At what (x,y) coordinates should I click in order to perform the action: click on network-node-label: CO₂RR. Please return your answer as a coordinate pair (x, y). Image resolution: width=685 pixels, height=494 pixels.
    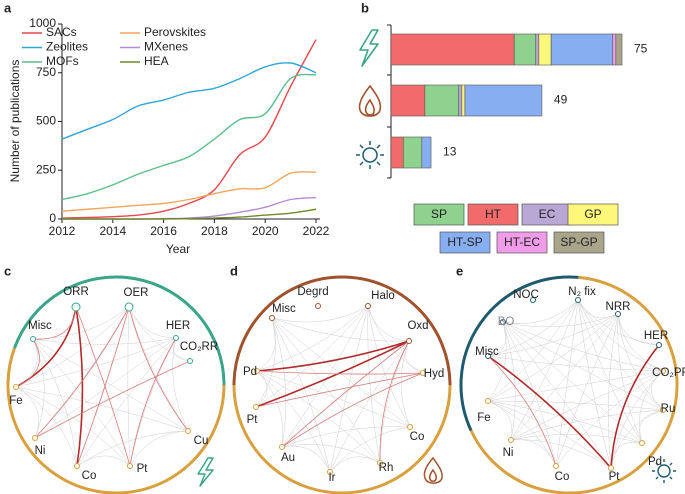
    Looking at the image, I should click on (199, 347).